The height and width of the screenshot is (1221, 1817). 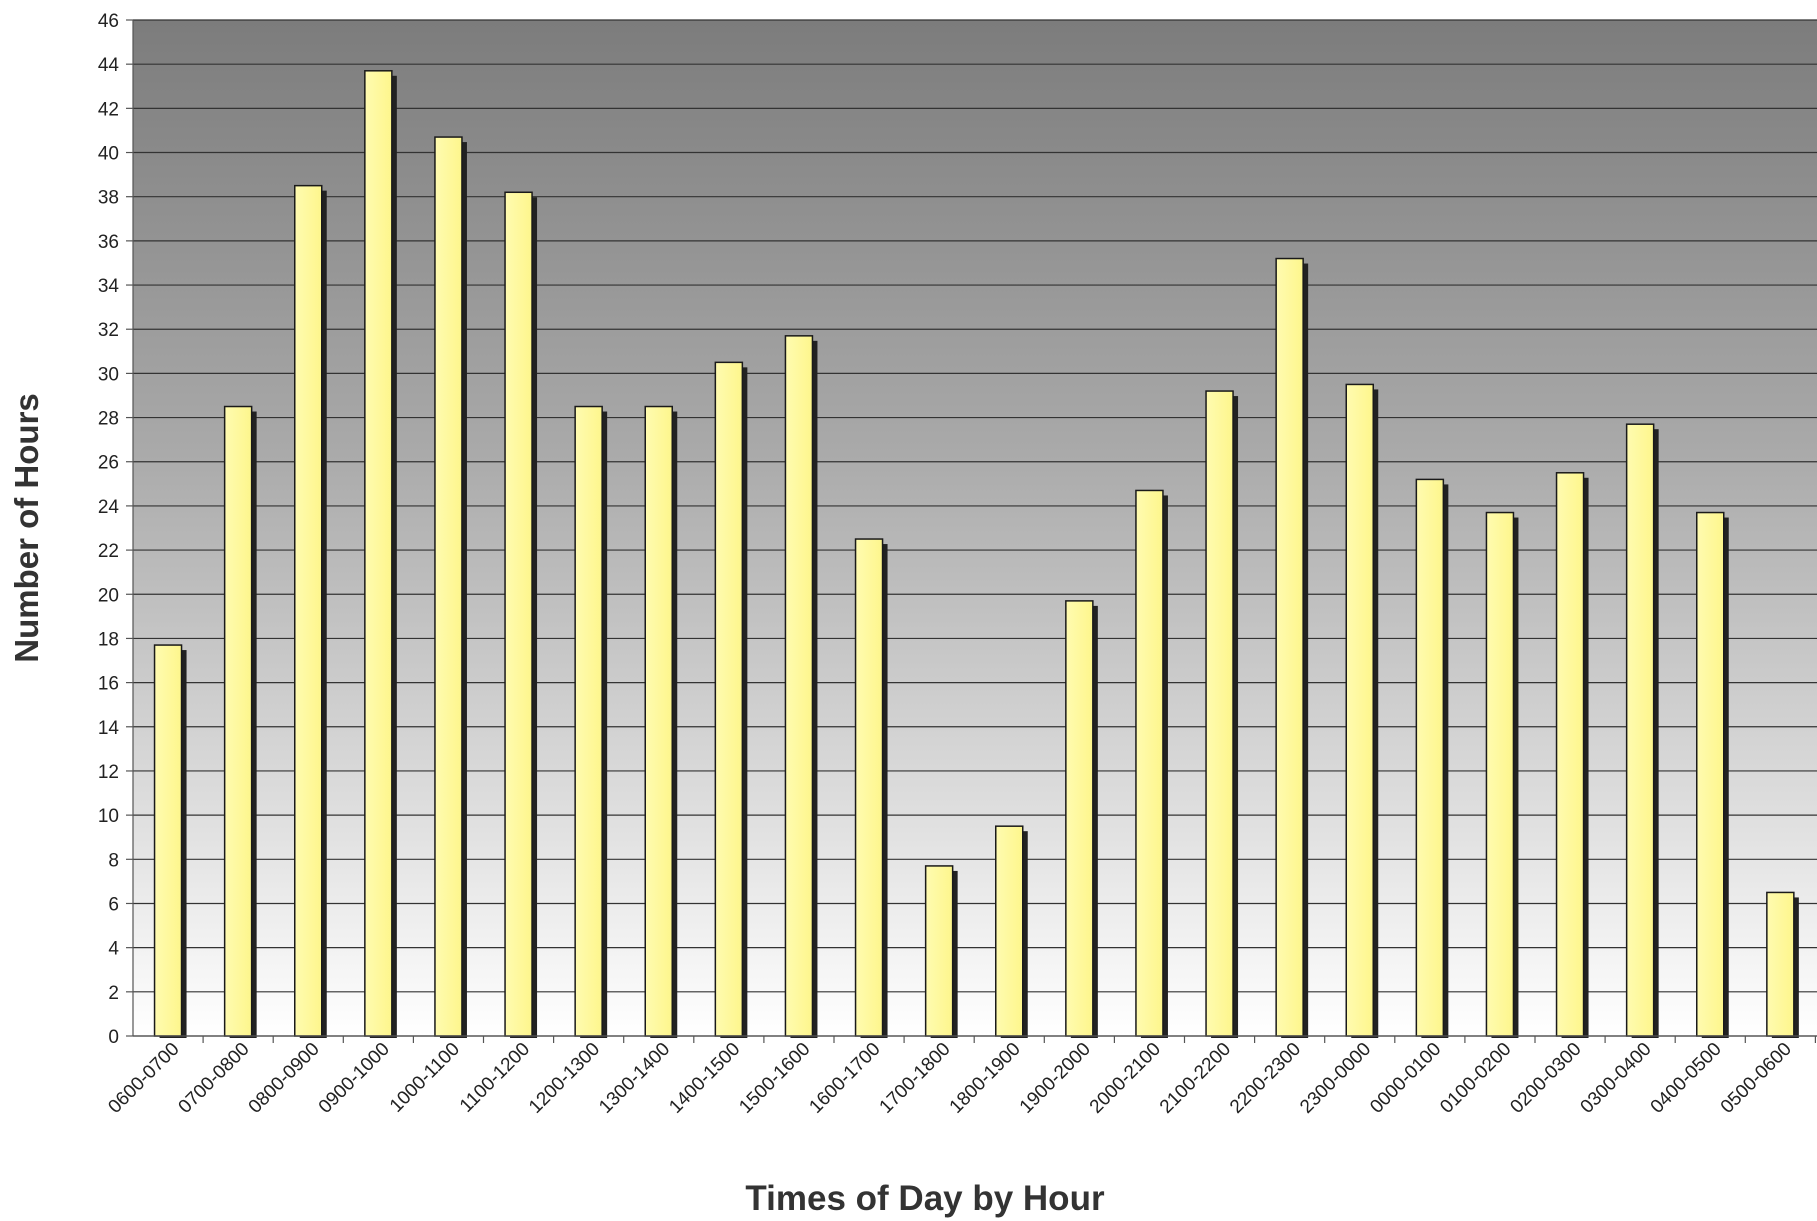 What do you see at coordinates (425, 1078) in the screenshot?
I see `x-tick-label: 1000-1100` at bounding box center [425, 1078].